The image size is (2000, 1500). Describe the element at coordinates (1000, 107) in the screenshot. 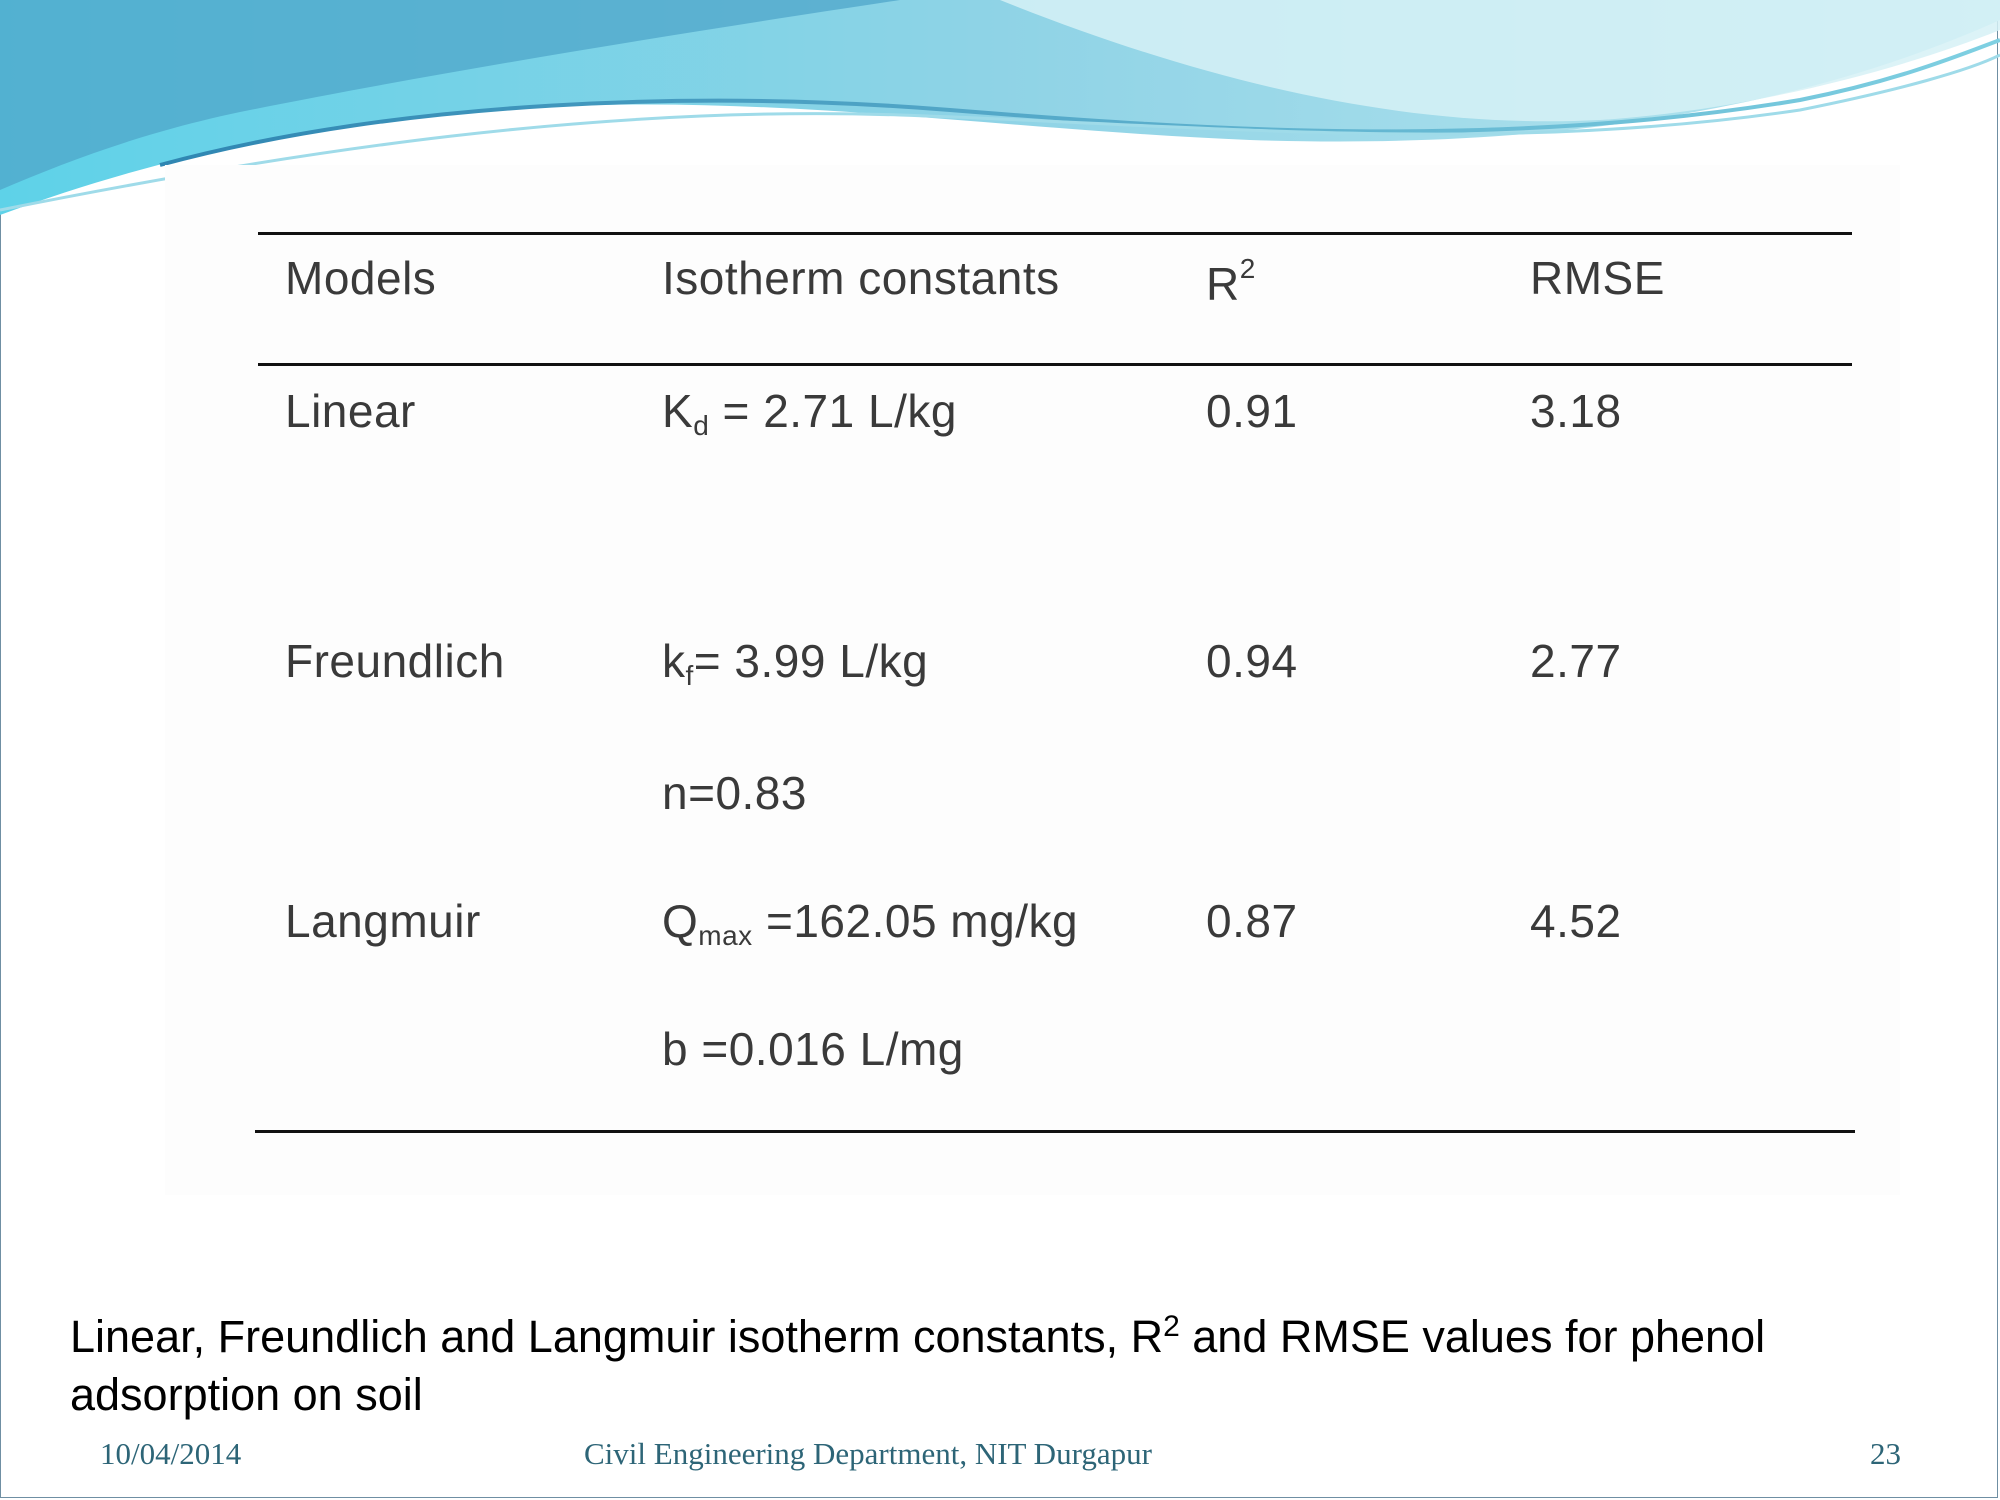

I see `header-wave-decoration` at that location.